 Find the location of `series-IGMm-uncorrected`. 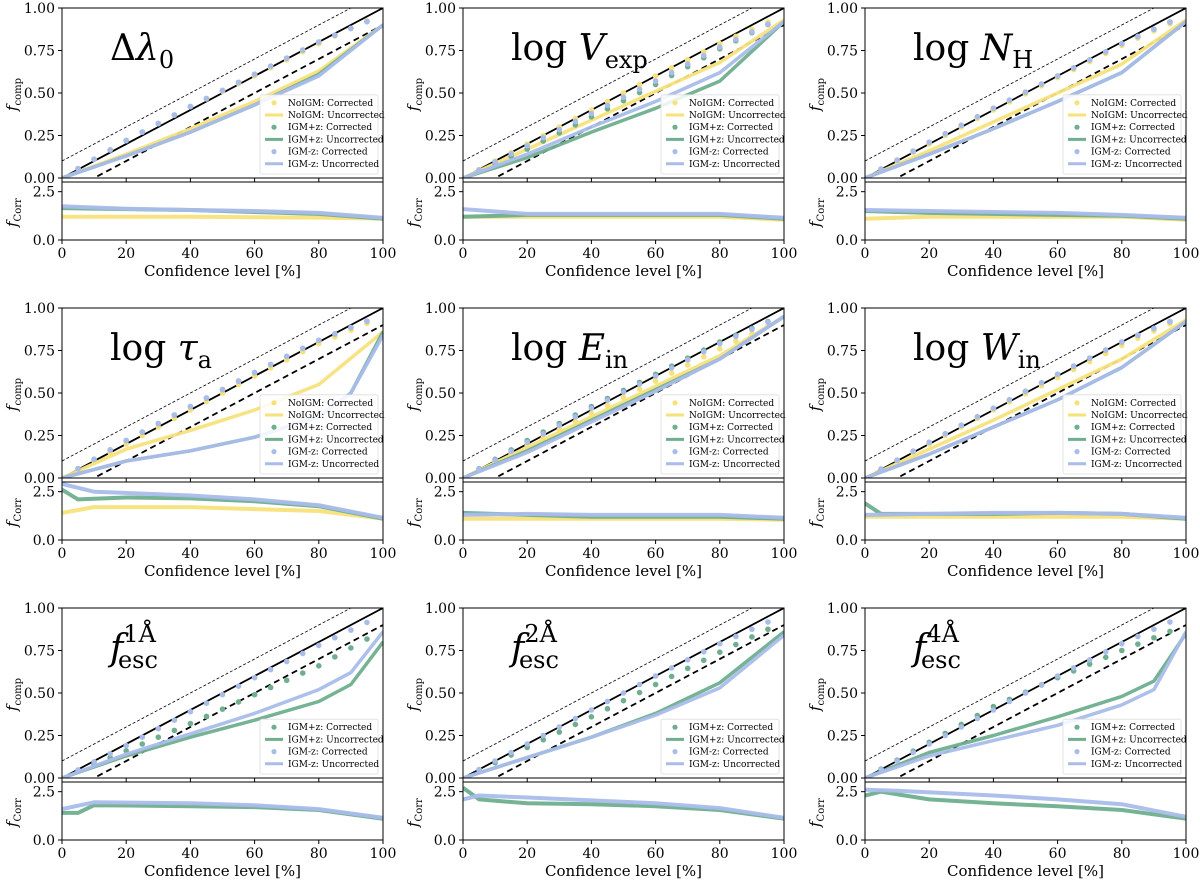

series-IGMm-uncorrected is located at coordinates (222, 704).